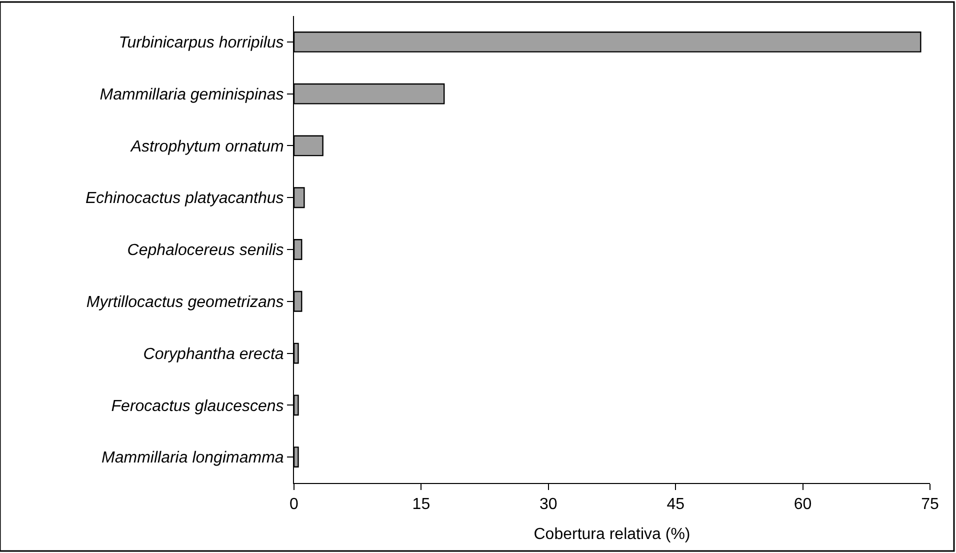 The width and height of the screenshot is (956, 553). Describe the element at coordinates (549, 505) in the screenshot. I see `x-tick-label: 30` at that location.